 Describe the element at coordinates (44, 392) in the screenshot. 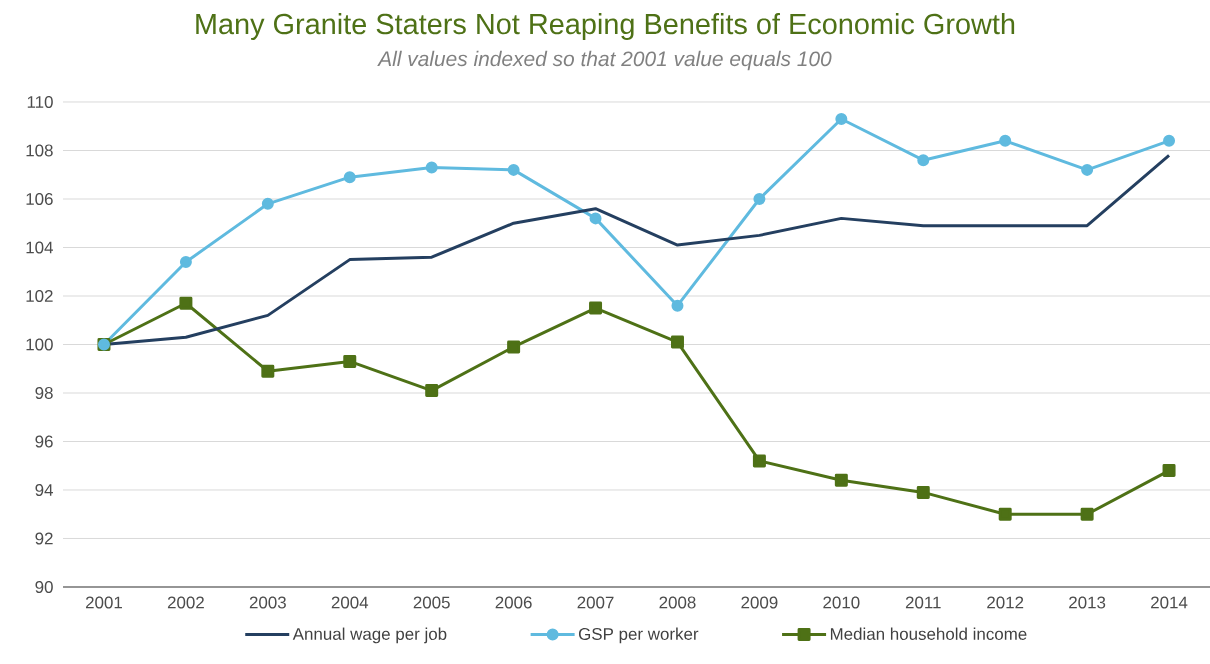

I see `y-tick-label: 98` at that location.